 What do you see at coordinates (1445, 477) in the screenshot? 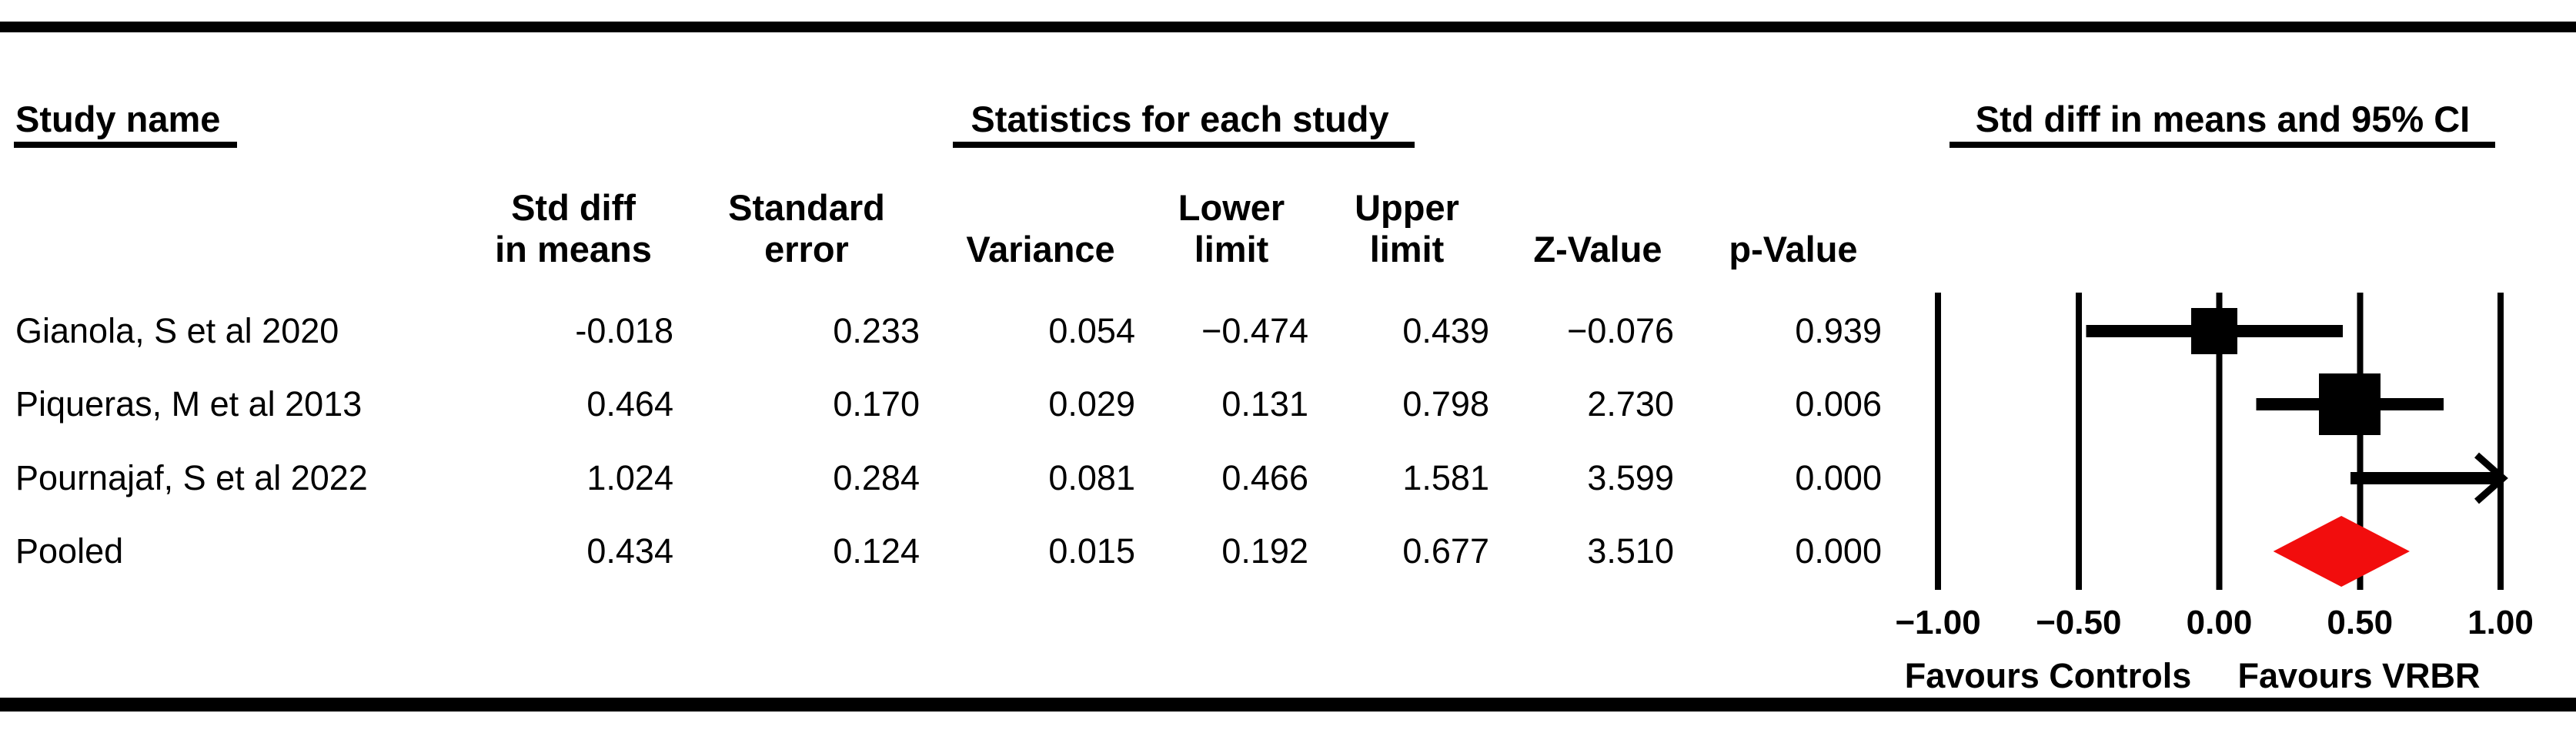
I see `stat-value: 1.581` at bounding box center [1445, 477].